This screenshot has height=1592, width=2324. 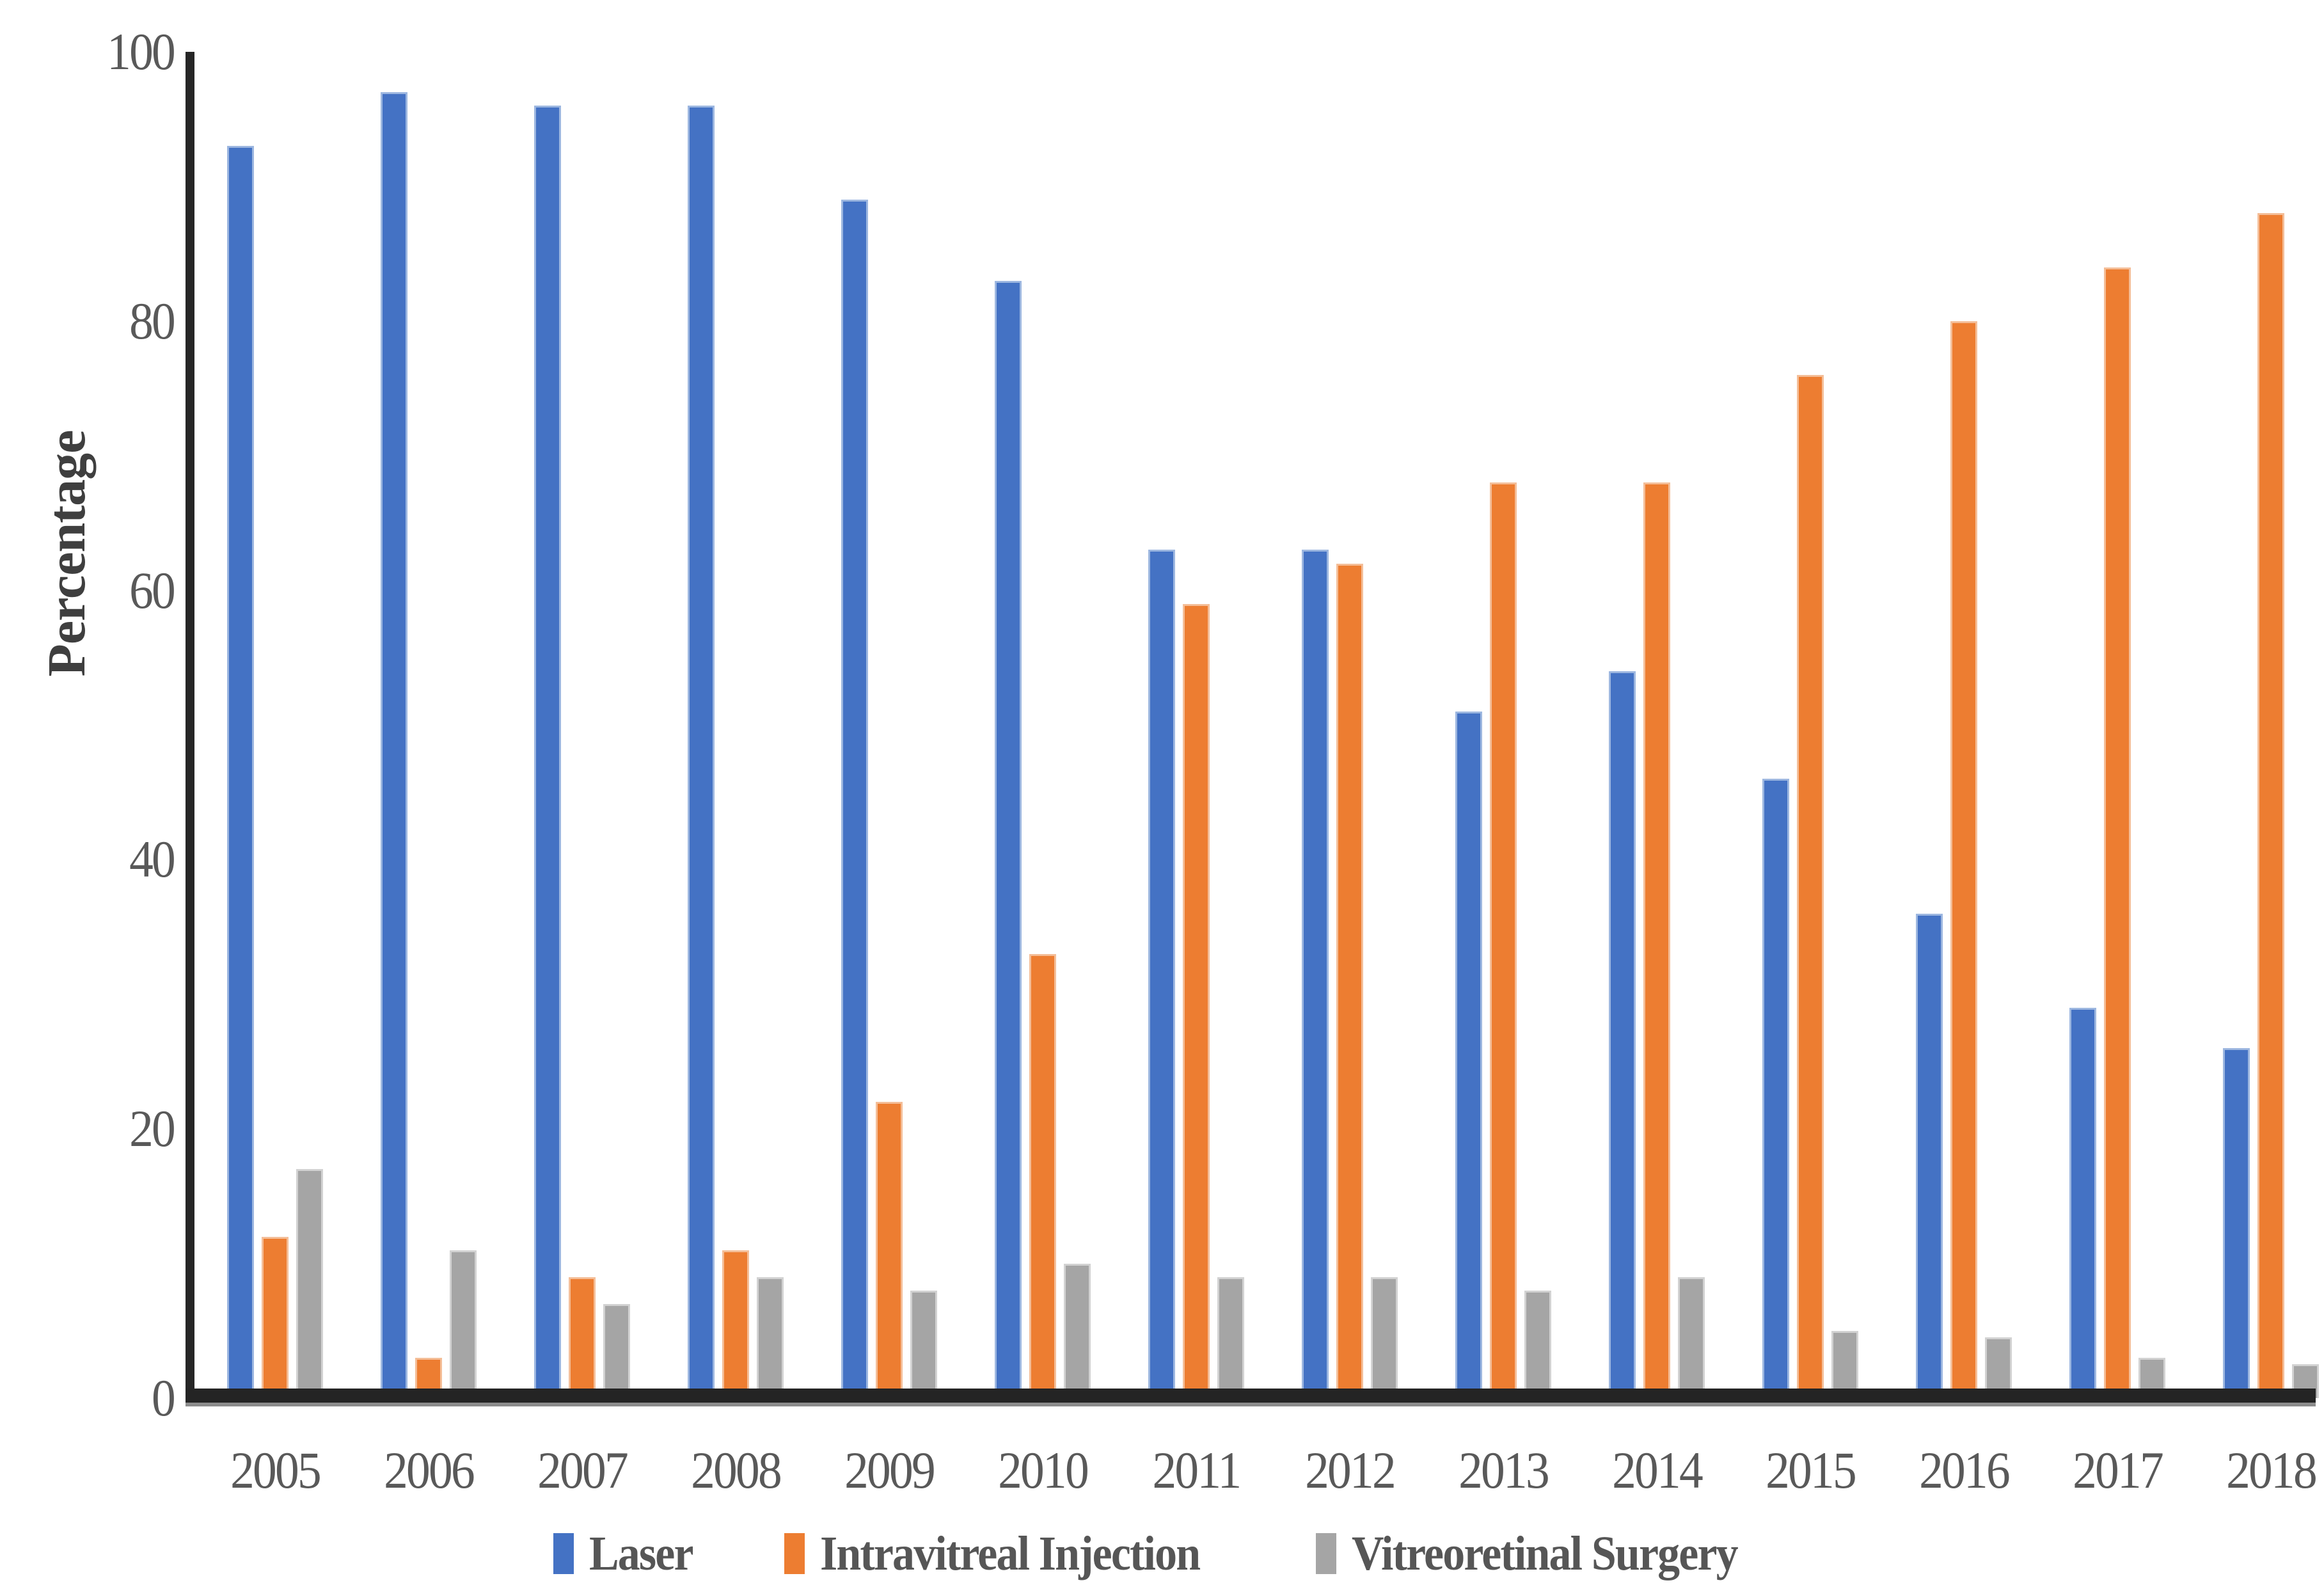 I want to click on bar-vitreoretinal-surgery-2008, so click(x=770, y=1337).